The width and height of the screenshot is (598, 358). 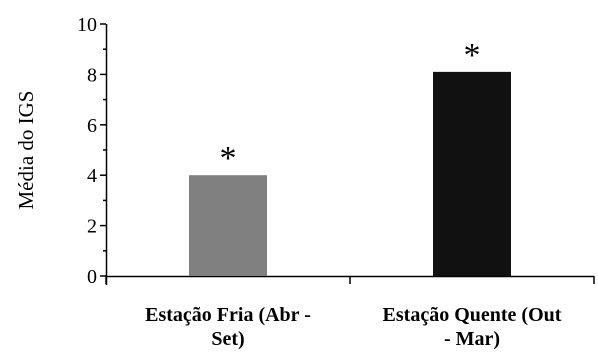 What do you see at coordinates (92, 227) in the screenshot?
I see `y-tick-label: 2` at bounding box center [92, 227].